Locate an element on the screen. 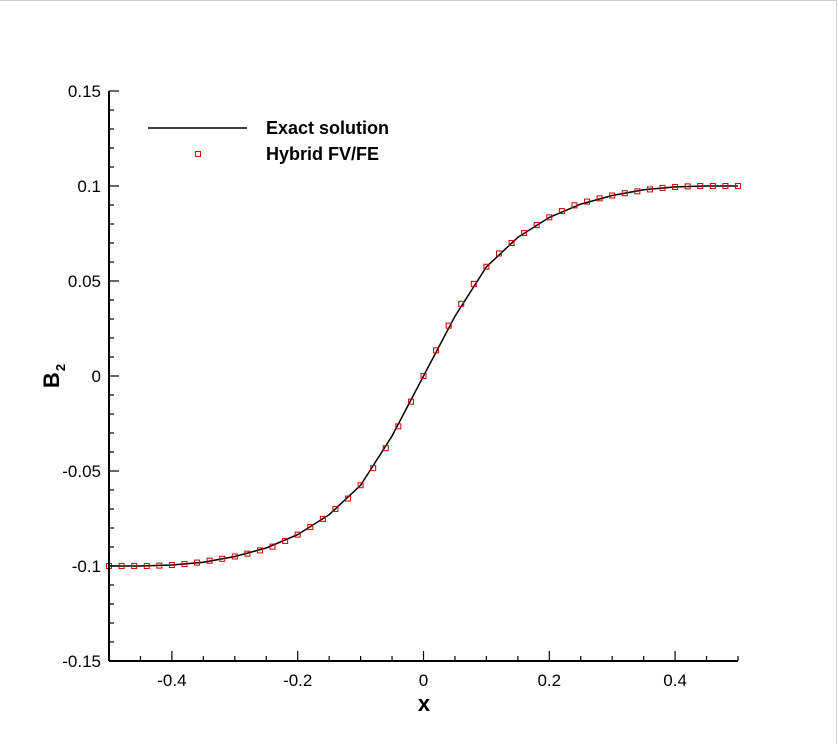 This screenshot has width=838, height=745. svg-text: B2 is located at coordinates (53, 376).